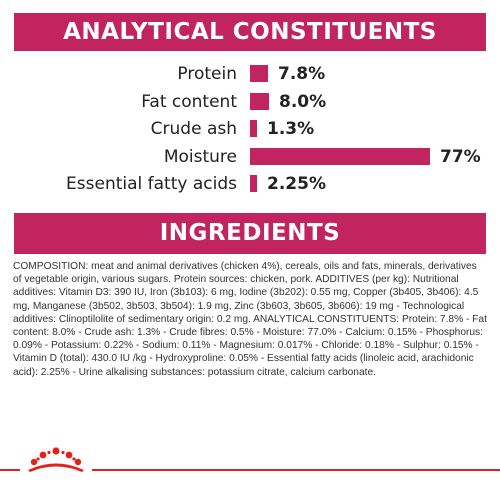 Image resolution: width=500 pixels, height=500 pixels. What do you see at coordinates (303, 102) in the screenshot?
I see `constituent-value: 8.0%` at bounding box center [303, 102].